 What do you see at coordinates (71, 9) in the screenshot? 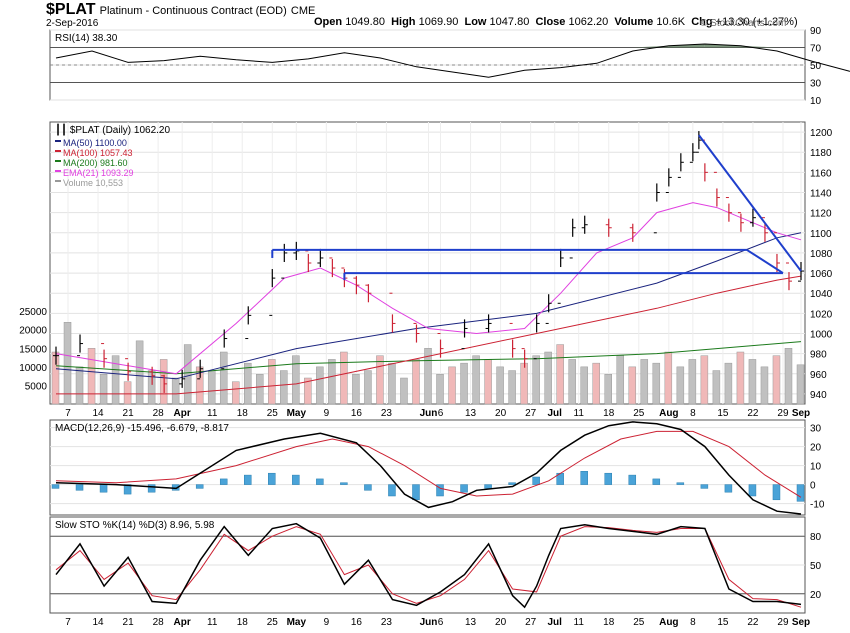
I see `symbol: $PLAT` at bounding box center [71, 9].